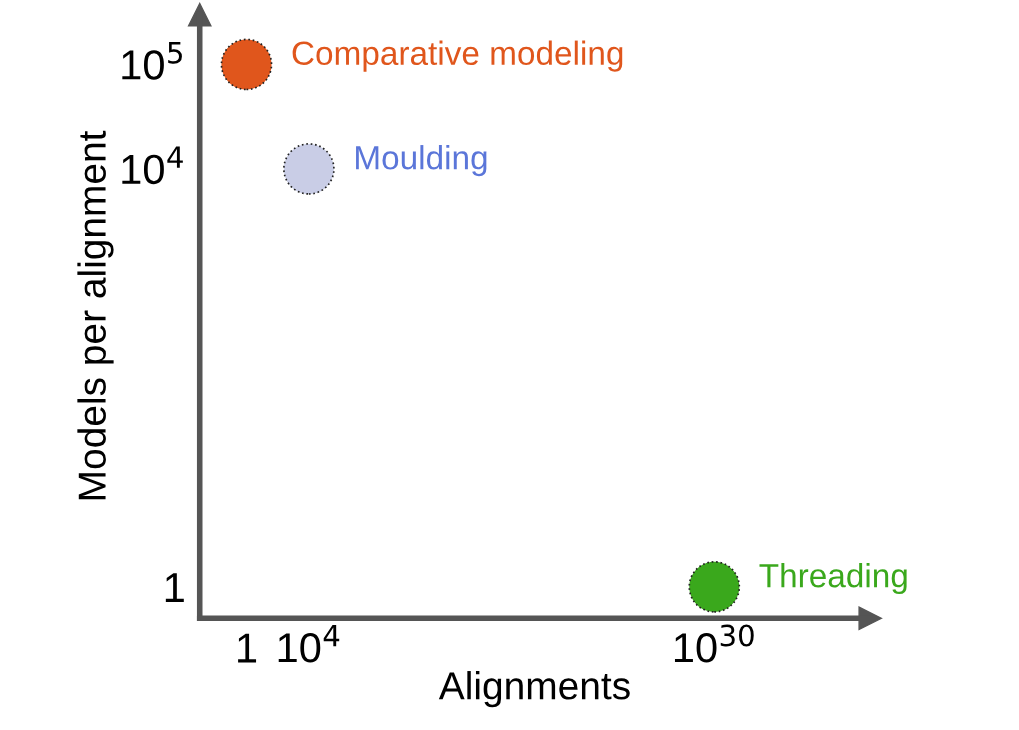 The height and width of the screenshot is (730, 1019). Describe the element at coordinates (457, 56) in the screenshot. I see `series-label: Comparative modeling` at that location.